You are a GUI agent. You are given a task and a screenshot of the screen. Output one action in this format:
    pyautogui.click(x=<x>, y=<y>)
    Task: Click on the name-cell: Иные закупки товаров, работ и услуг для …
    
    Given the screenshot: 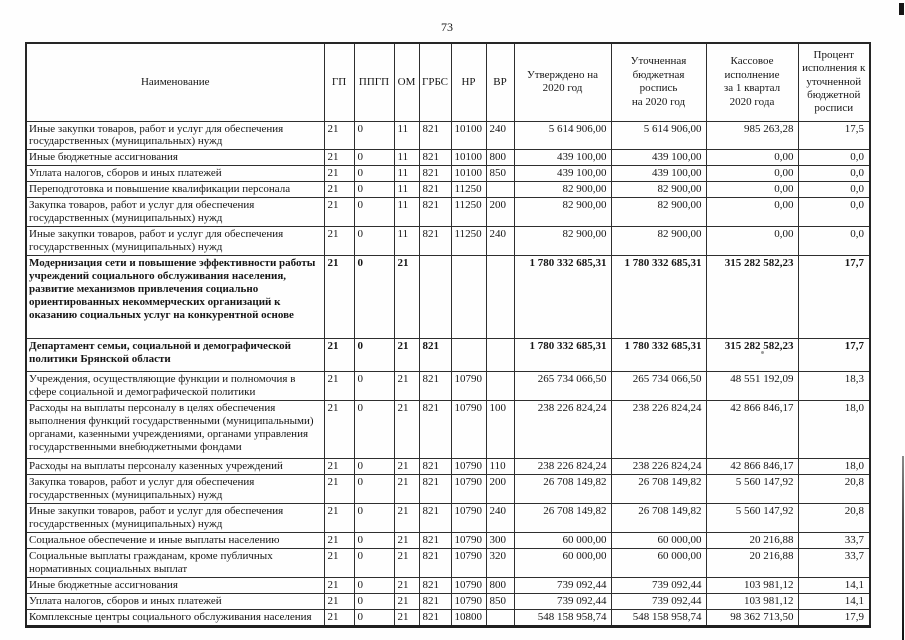 What is the action you would take?
    pyautogui.click(x=175, y=241)
    